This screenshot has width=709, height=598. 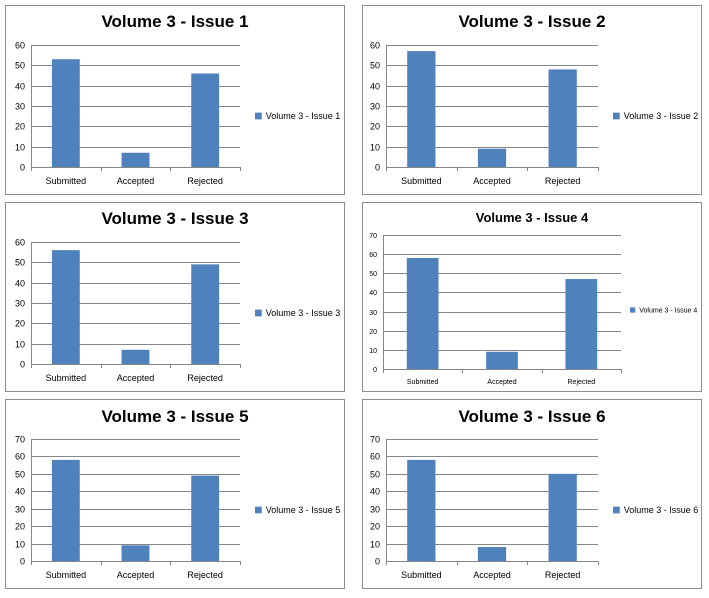 I want to click on chart-title: Volume 3 - Issue 3, so click(x=174, y=218).